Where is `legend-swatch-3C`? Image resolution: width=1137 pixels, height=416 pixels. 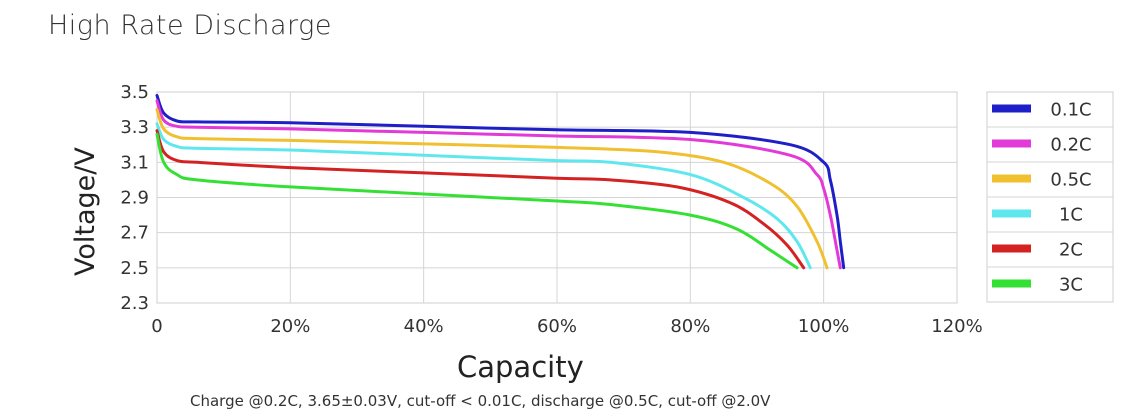 legend-swatch-3C is located at coordinates (1011, 283).